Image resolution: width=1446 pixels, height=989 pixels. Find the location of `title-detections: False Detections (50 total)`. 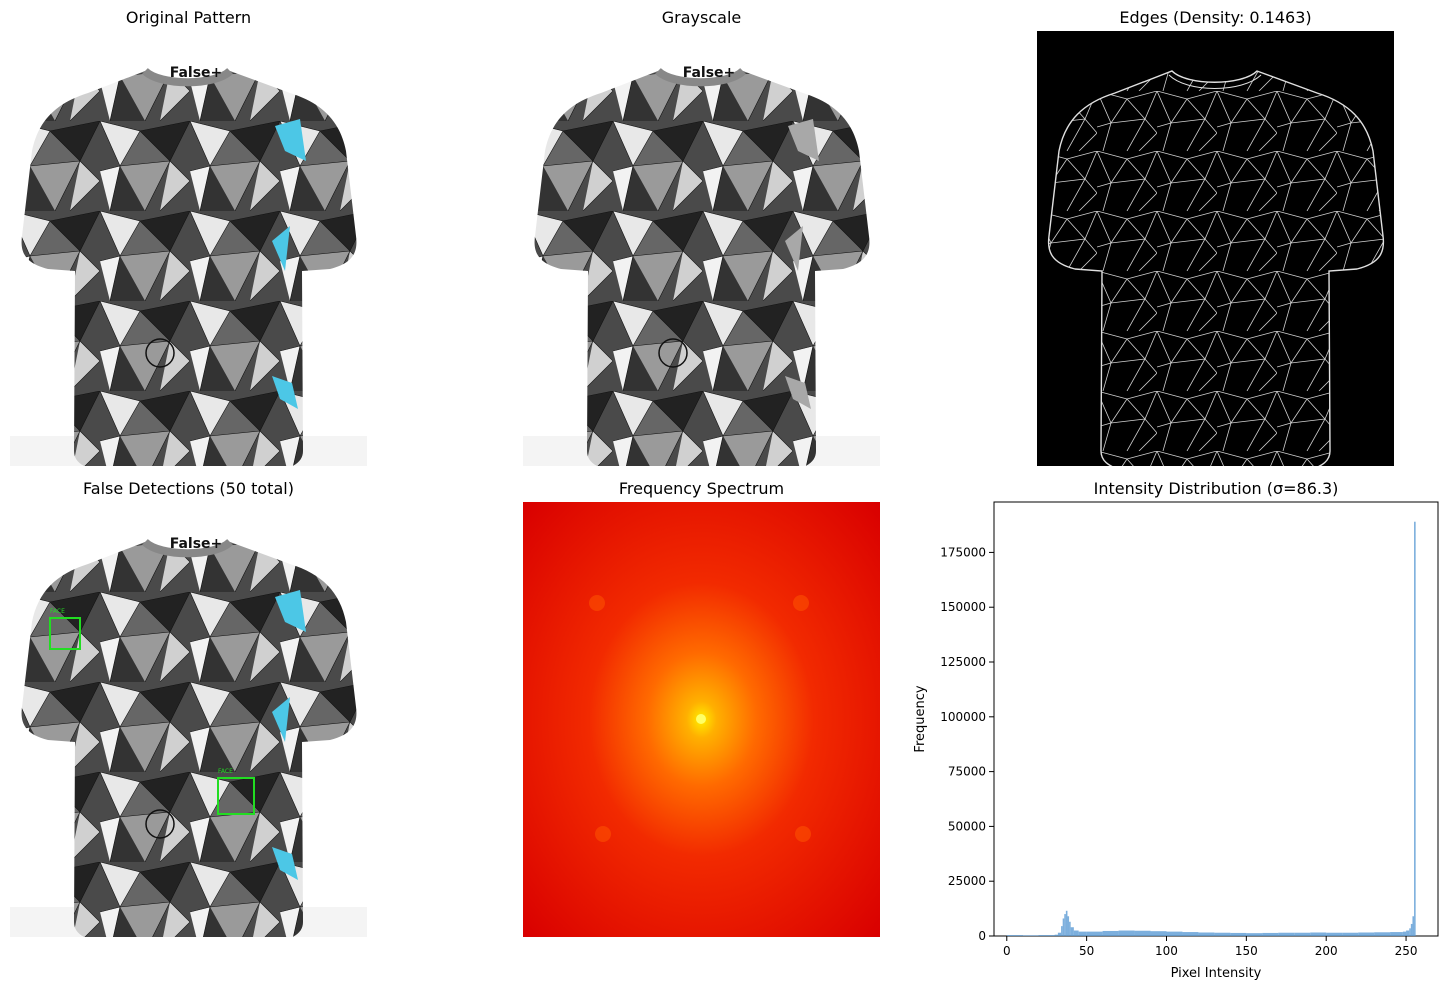

title-detections: False Detections (50 total) is located at coordinates (188, 488).